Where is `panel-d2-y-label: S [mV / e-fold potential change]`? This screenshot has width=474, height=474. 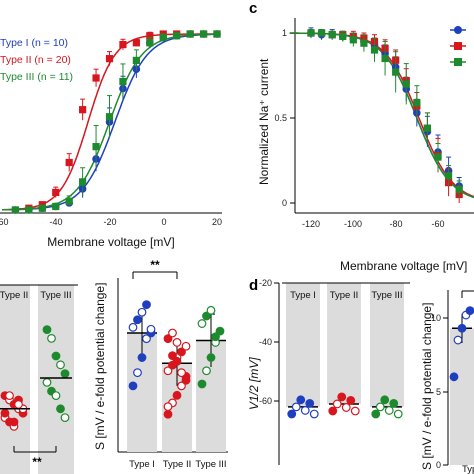 panel-d2-y-label: S [mV / e-fold potential change] is located at coordinates (427, 386).